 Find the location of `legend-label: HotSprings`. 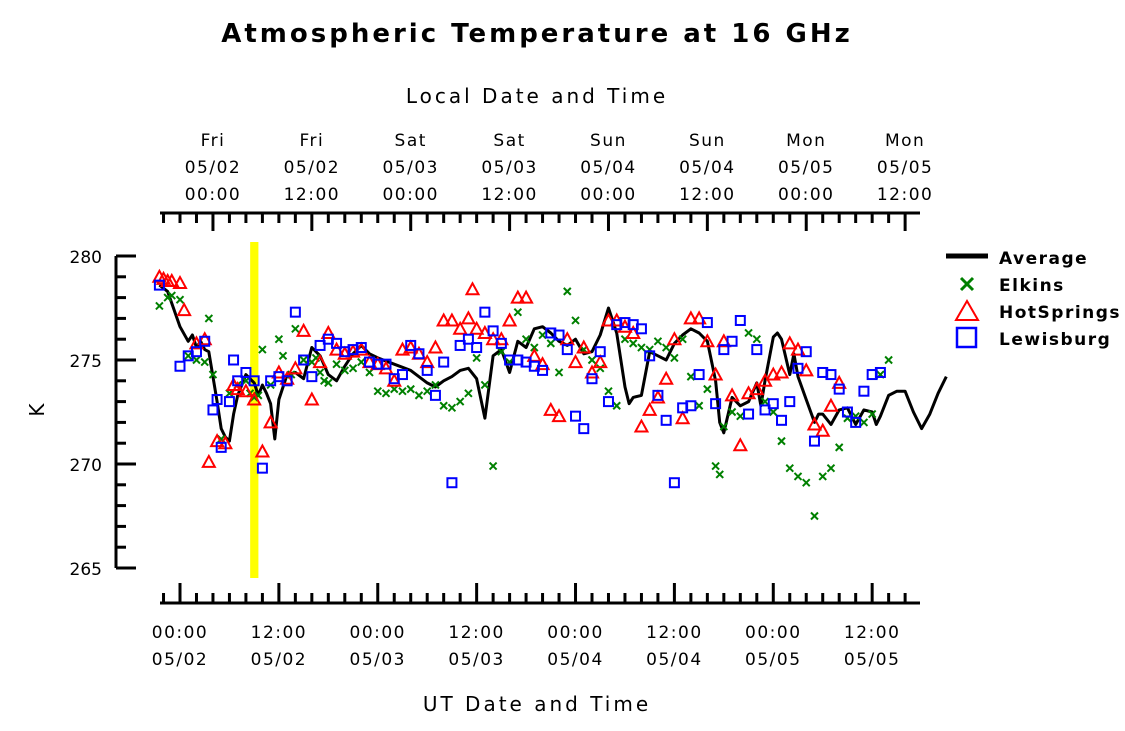

legend-label: HotSprings is located at coordinates (1060, 313).